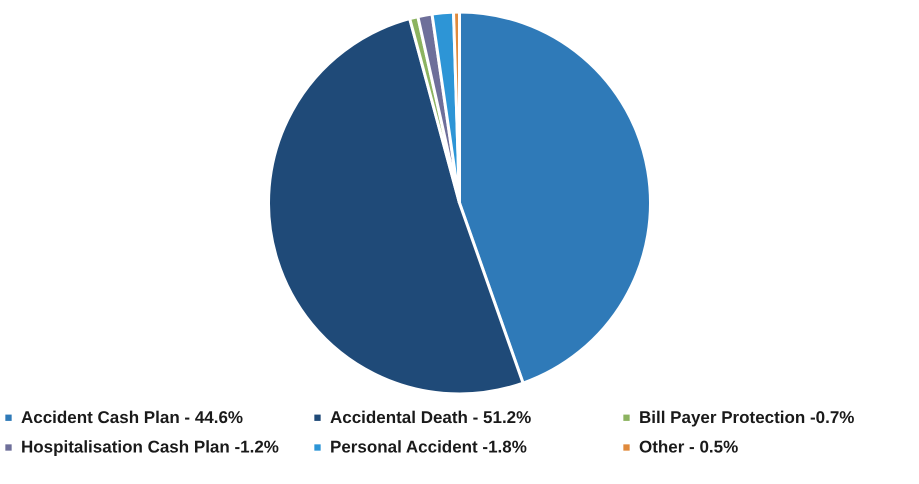  Describe the element at coordinates (746, 417) in the screenshot. I see `legend-label: Bill Payer Protection -0.7%` at that location.